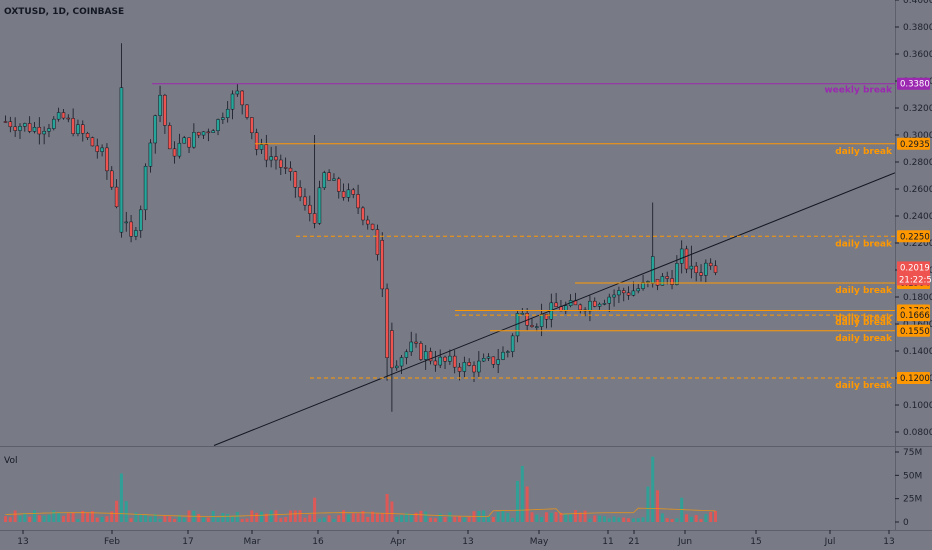 This screenshot has height=550, width=932. What do you see at coordinates (360, 512) in the screenshot?
I see `volume-ma-line` at bounding box center [360, 512].